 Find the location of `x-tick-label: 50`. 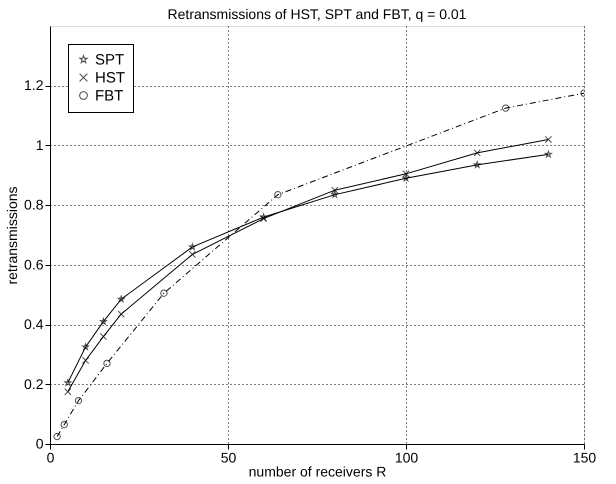

x-tick-label: 50 is located at coordinates (228, 458).